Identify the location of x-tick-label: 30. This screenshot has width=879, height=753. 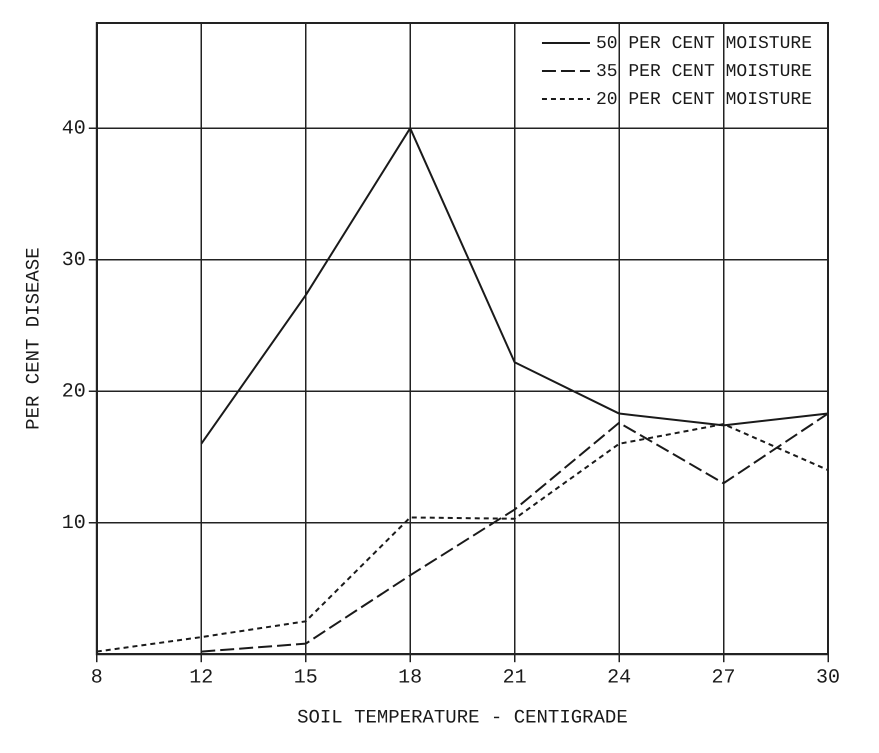
(828, 678).